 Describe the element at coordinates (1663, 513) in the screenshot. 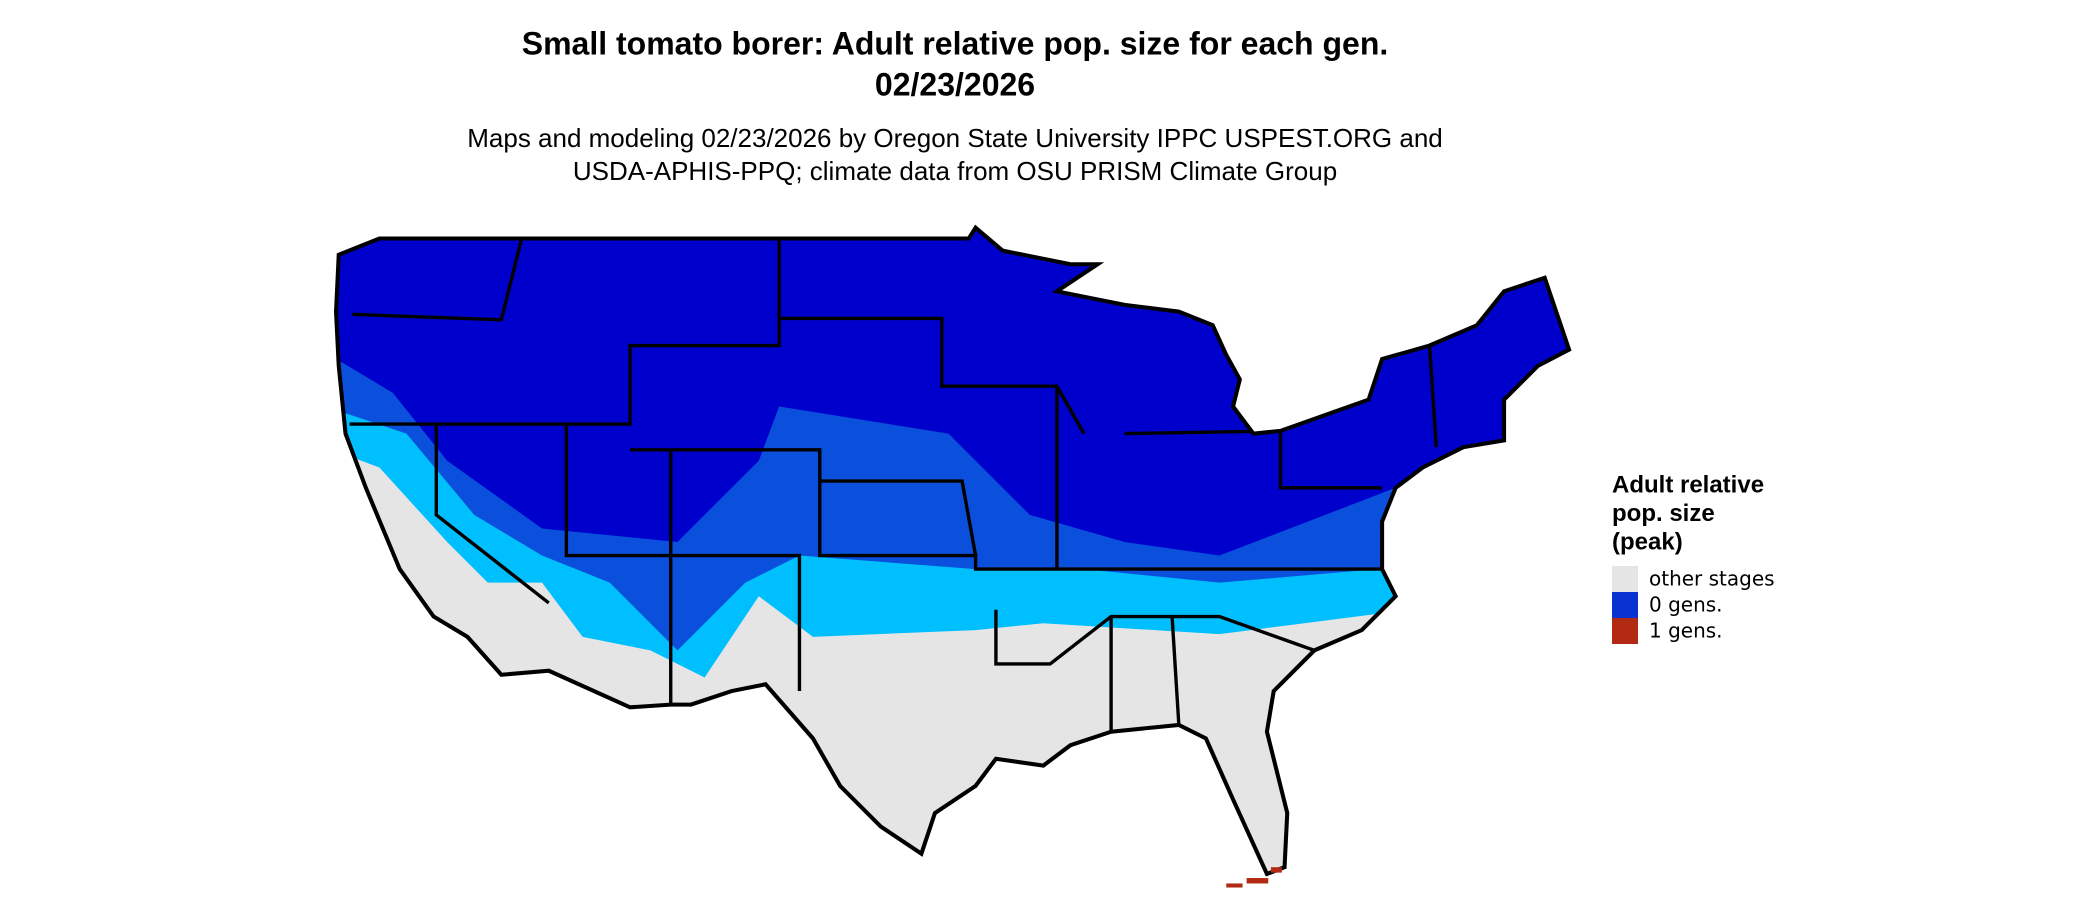

I see `legend-title: pop. size` at that location.